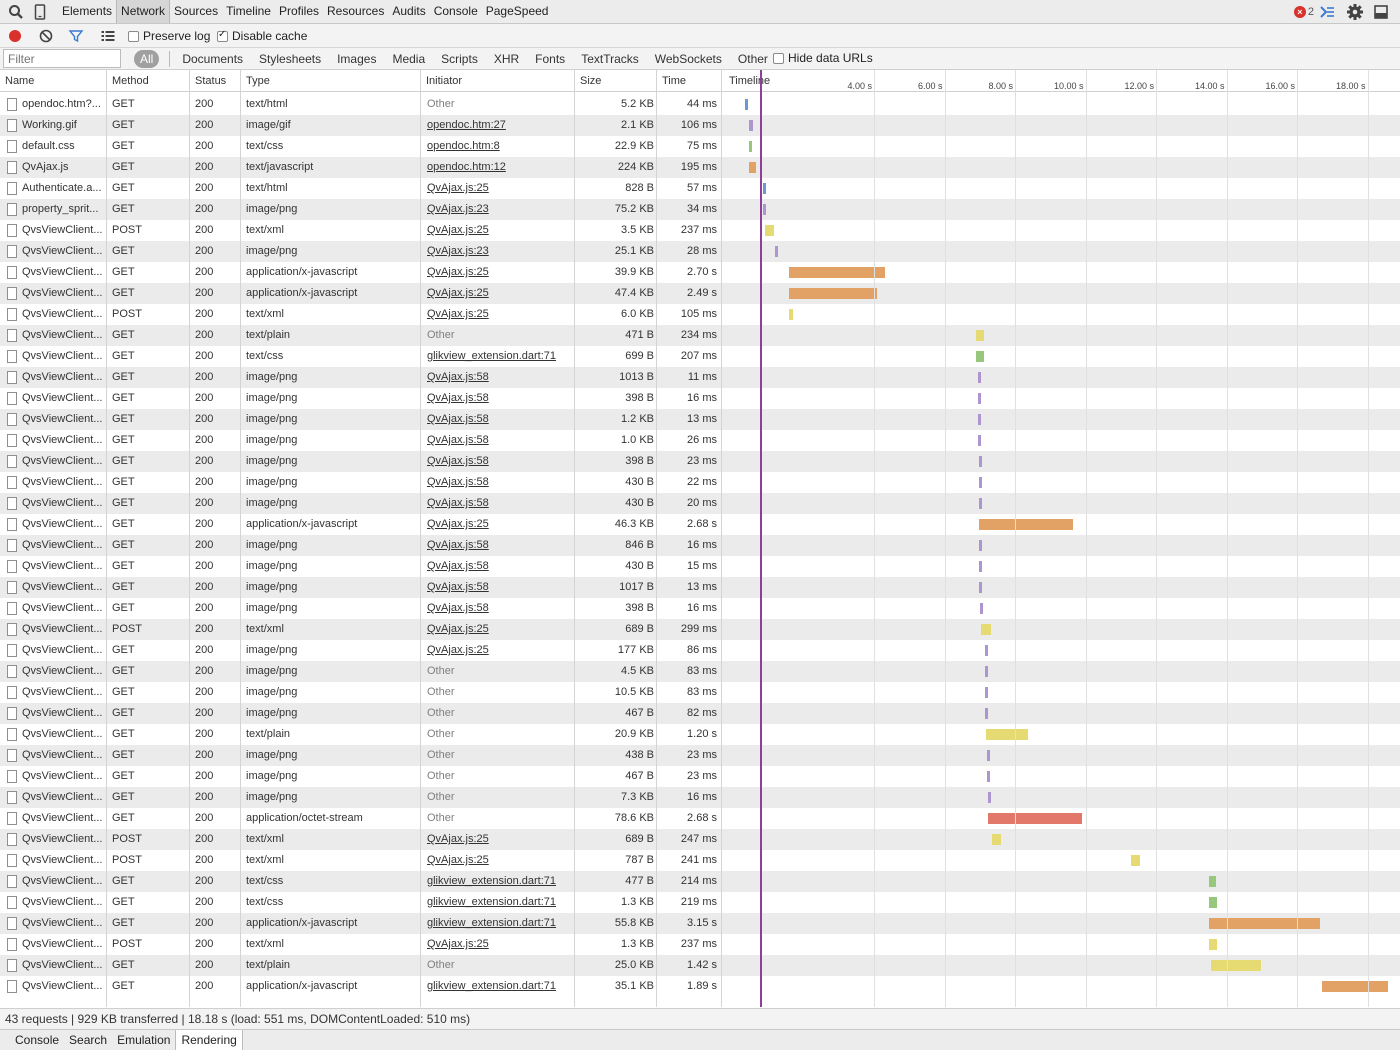 This screenshot has width=1400, height=1050. Describe the element at coordinates (144, 1040) in the screenshot. I see `drawer-tab-emulation: Emulation` at that location.